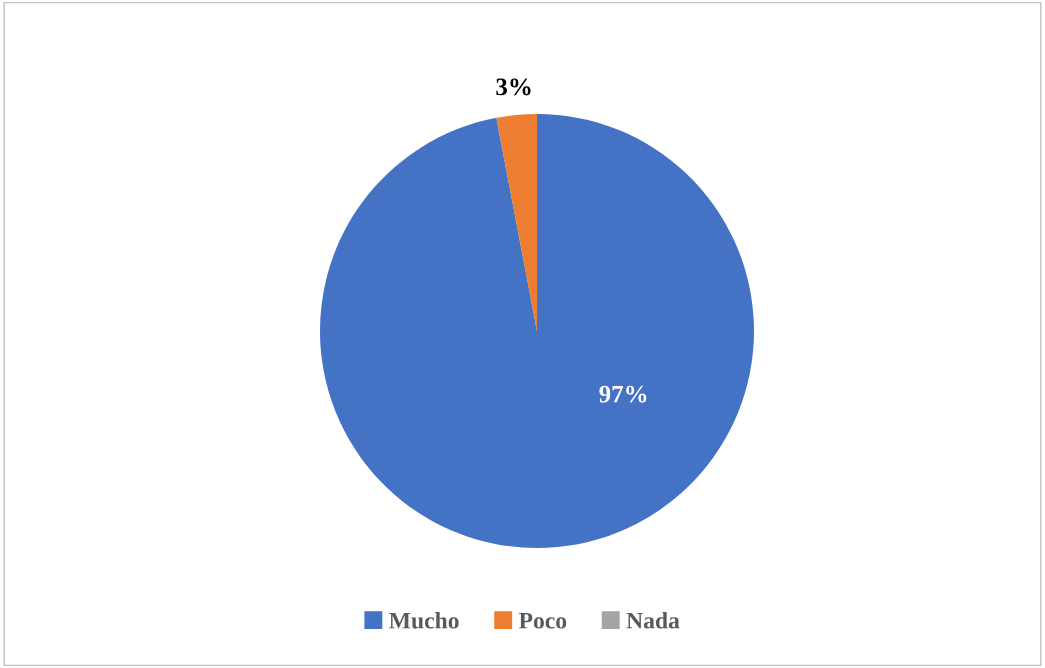  What do you see at coordinates (513, 87) in the screenshot?
I see `data-label: 3%` at bounding box center [513, 87].